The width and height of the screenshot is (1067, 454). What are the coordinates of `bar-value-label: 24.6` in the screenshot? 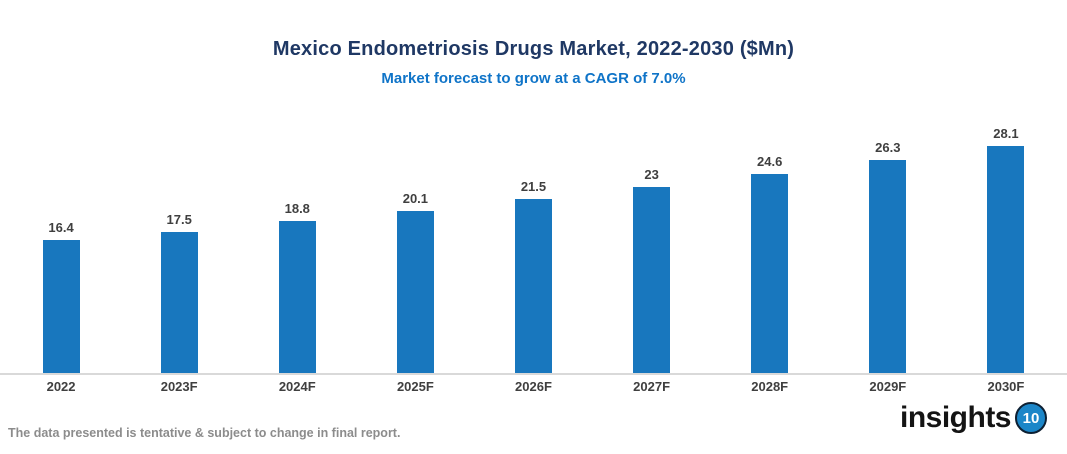 It's located at (770, 161).